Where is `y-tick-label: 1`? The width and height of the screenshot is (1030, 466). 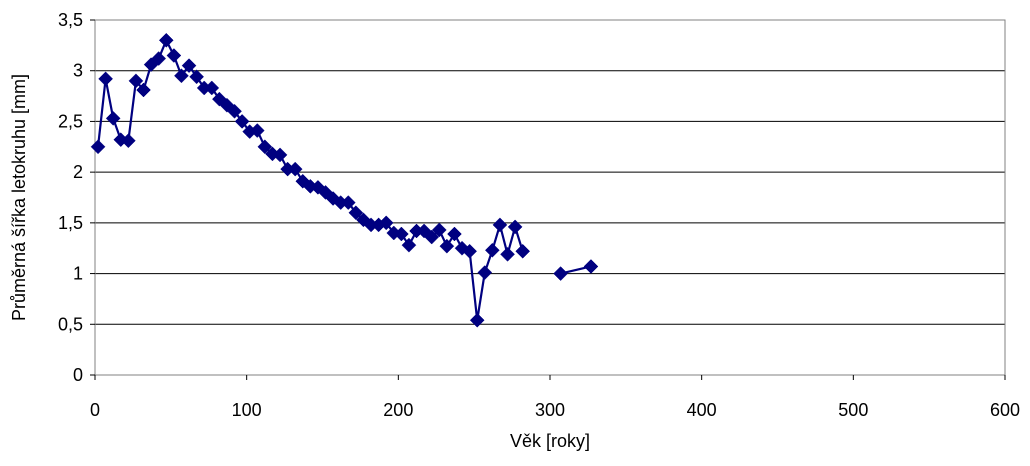
y-tick-label: 1 is located at coordinates (78, 274).